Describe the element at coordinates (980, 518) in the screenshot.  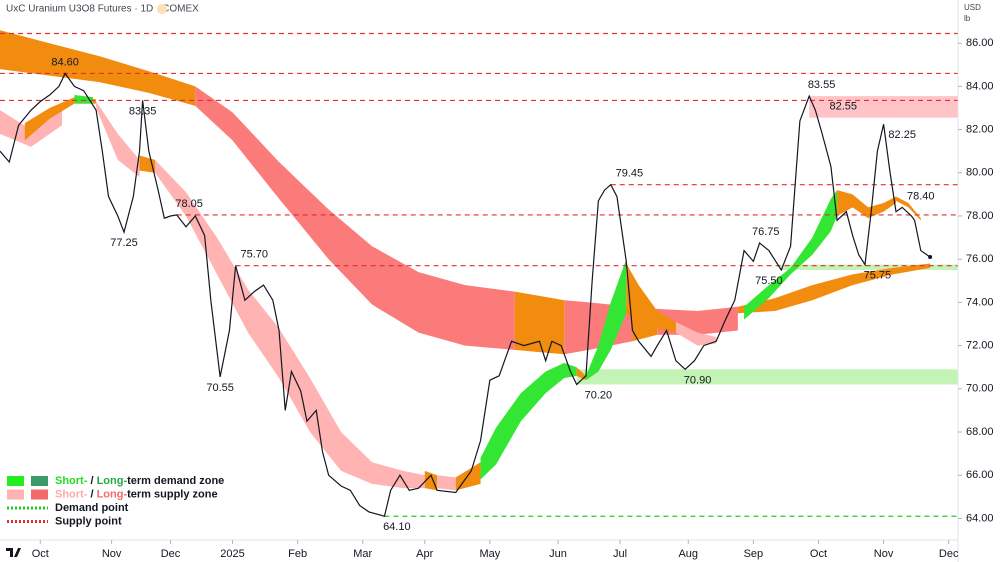
I see `y-tick-label: 64.00` at that location.